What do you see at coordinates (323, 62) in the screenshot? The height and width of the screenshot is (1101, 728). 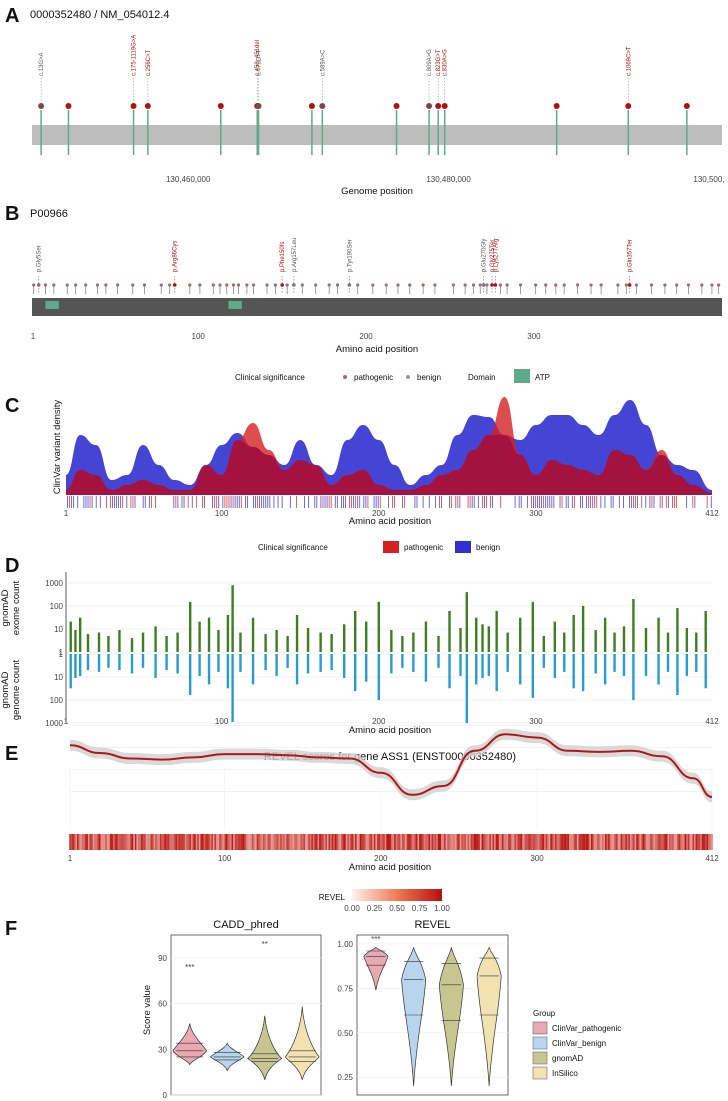 I see `variant-label: c.589A>C` at bounding box center [323, 62].